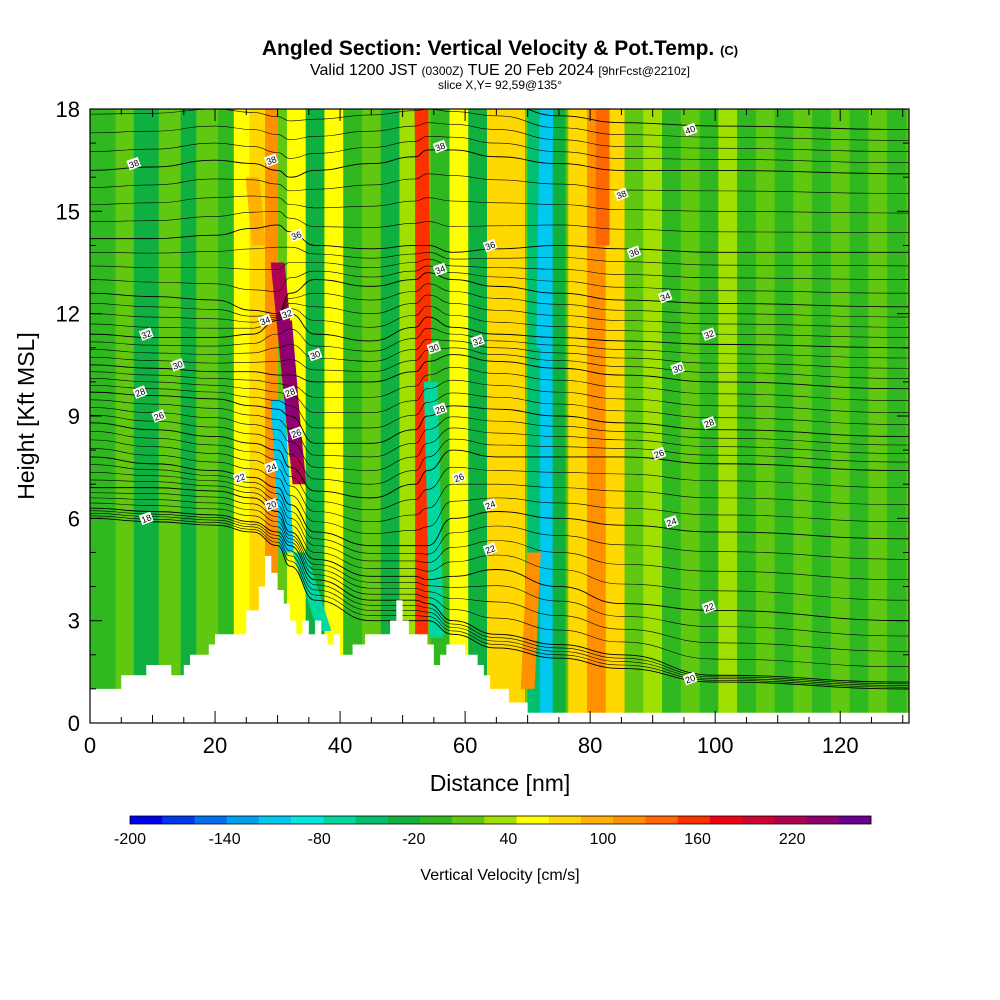 This screenshot has height=1000, width=1000. I want to click on terrain-mask, so click(499, 639).